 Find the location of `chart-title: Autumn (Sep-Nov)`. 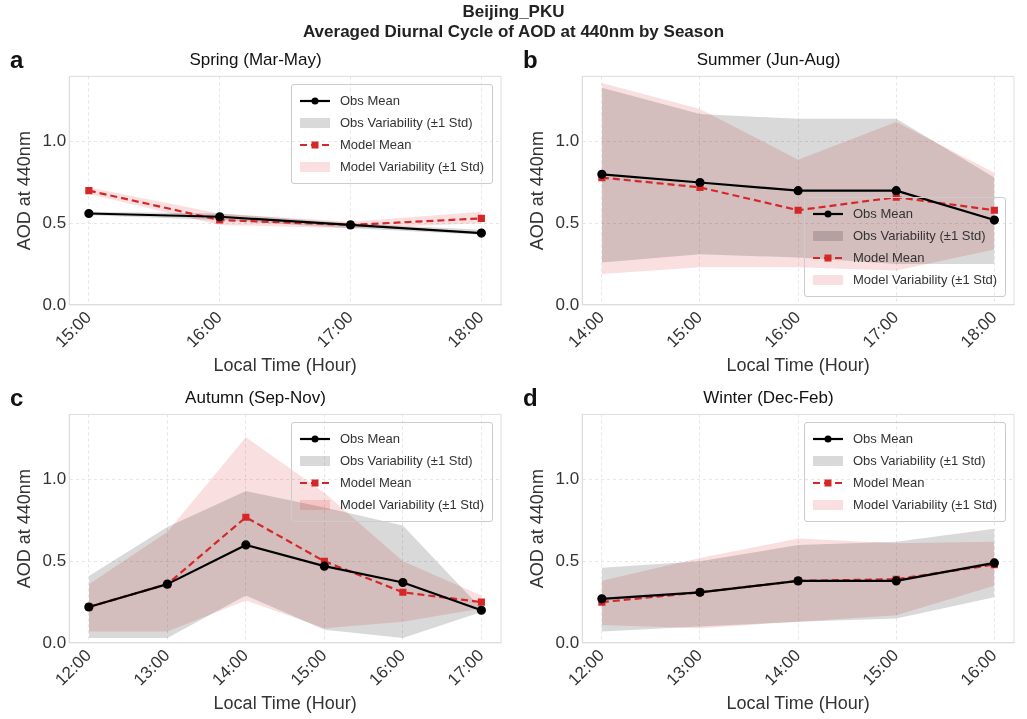

chart-title: Autumn (Sep-Nov) is located at coordinates (255, 397).